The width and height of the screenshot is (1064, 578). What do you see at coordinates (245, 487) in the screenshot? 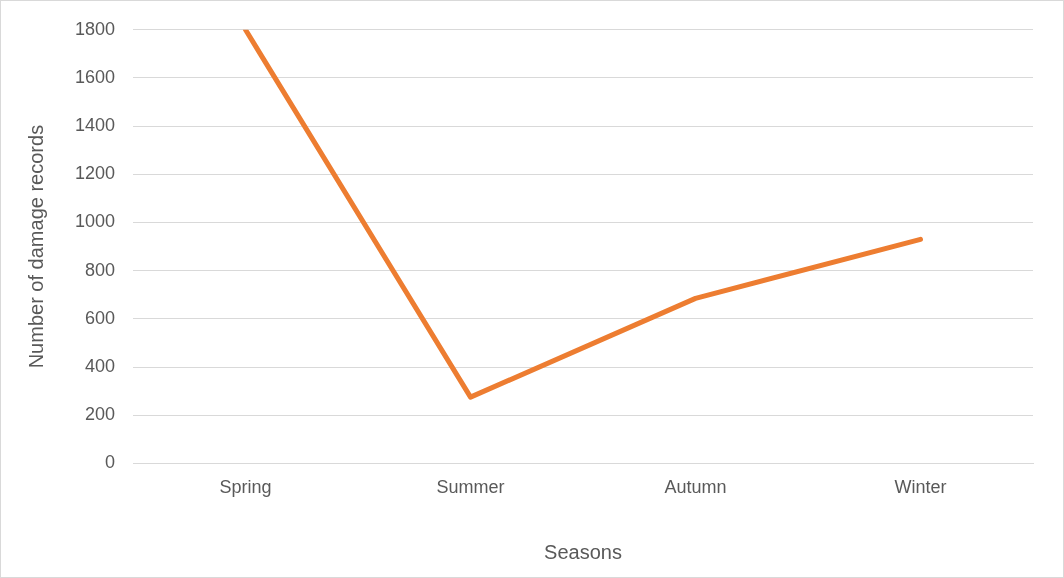
I see `x-tick-label: Spring` at bounding box center [245, 487].